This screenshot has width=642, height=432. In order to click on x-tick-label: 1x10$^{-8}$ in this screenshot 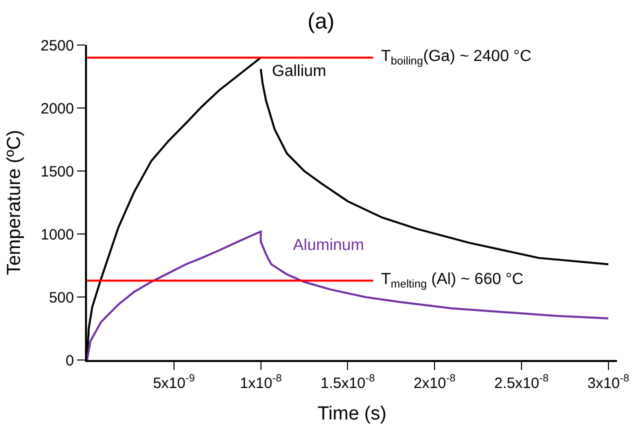, I will do `click(261, 382)`.